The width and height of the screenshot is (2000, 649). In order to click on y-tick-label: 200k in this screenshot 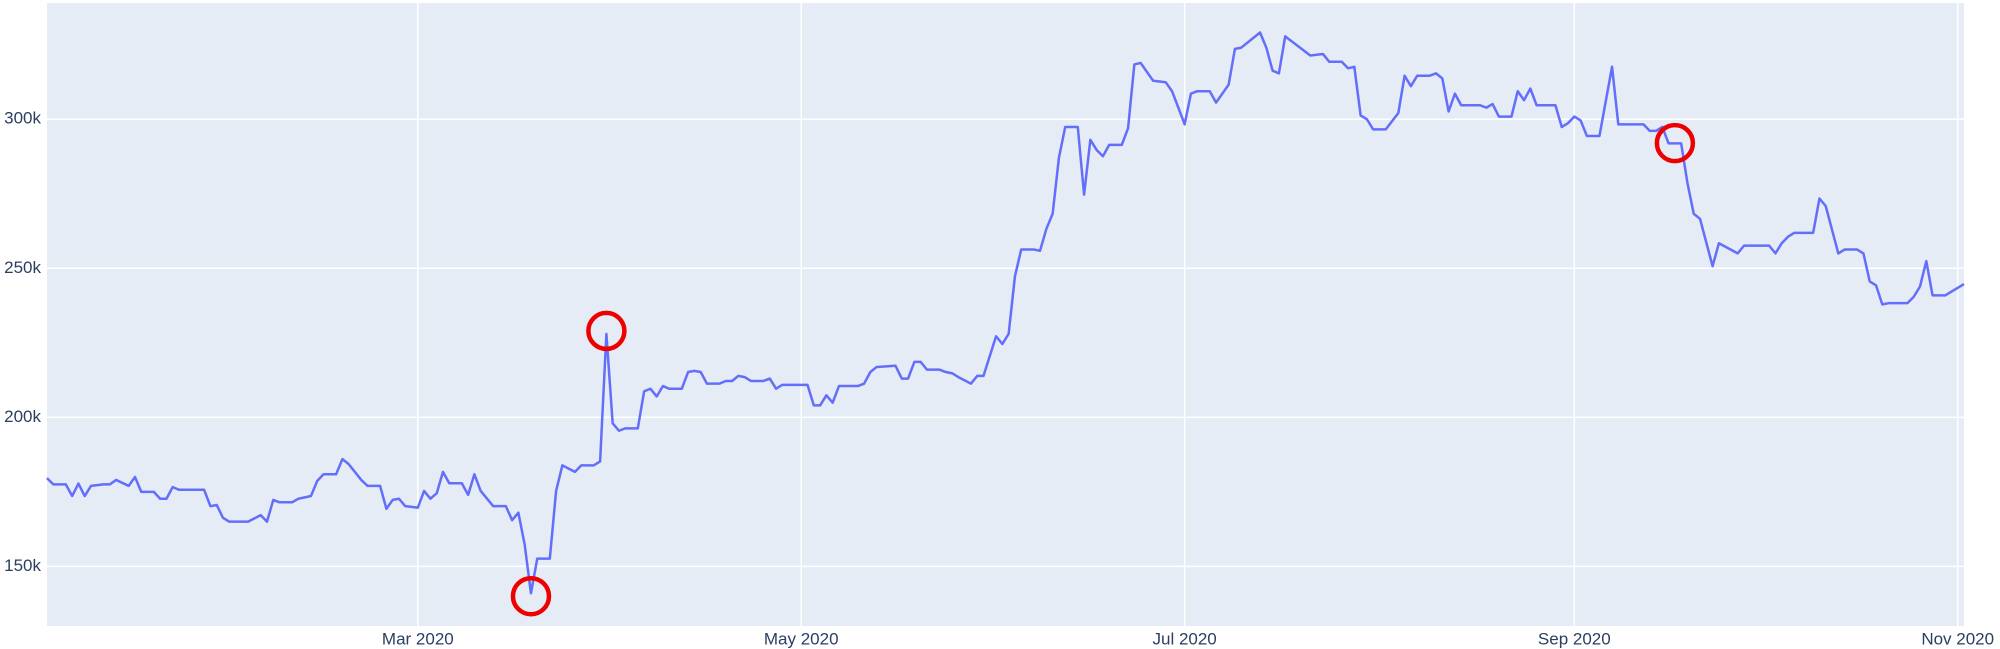, I will do `click(22, 416)`.